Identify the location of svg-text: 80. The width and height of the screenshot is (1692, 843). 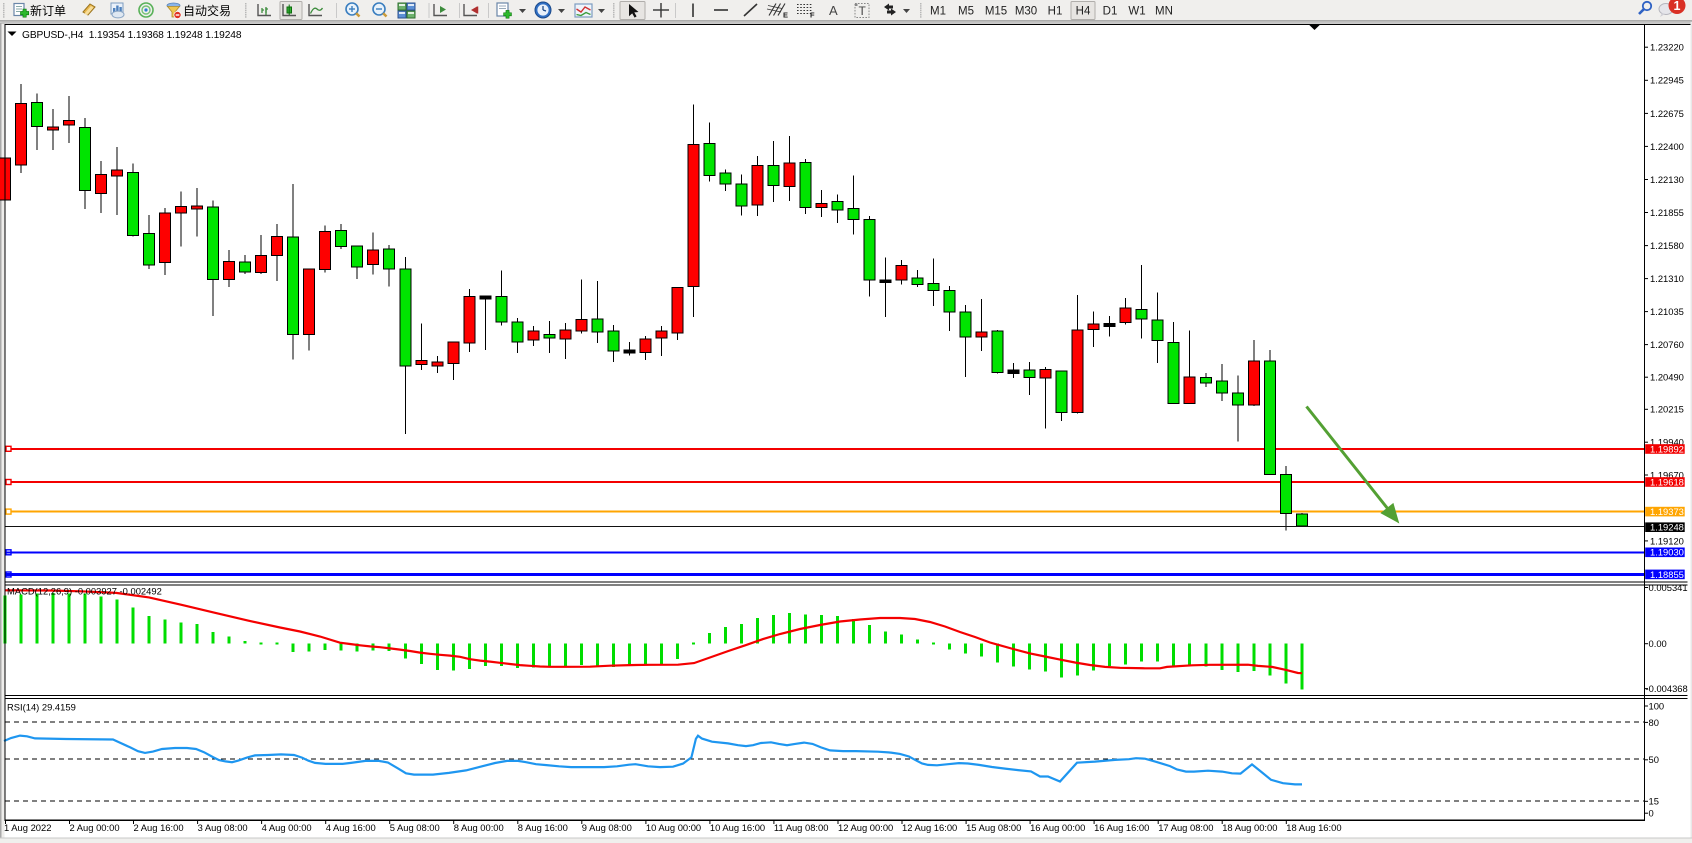
(1654, 722).